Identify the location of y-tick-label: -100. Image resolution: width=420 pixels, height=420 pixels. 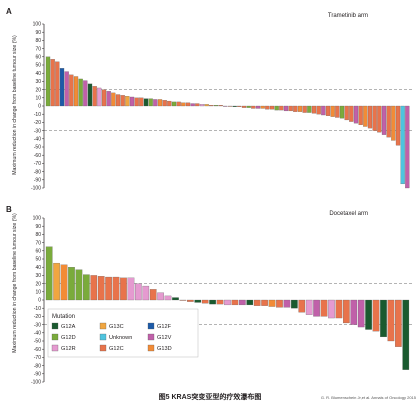
(36, 189).